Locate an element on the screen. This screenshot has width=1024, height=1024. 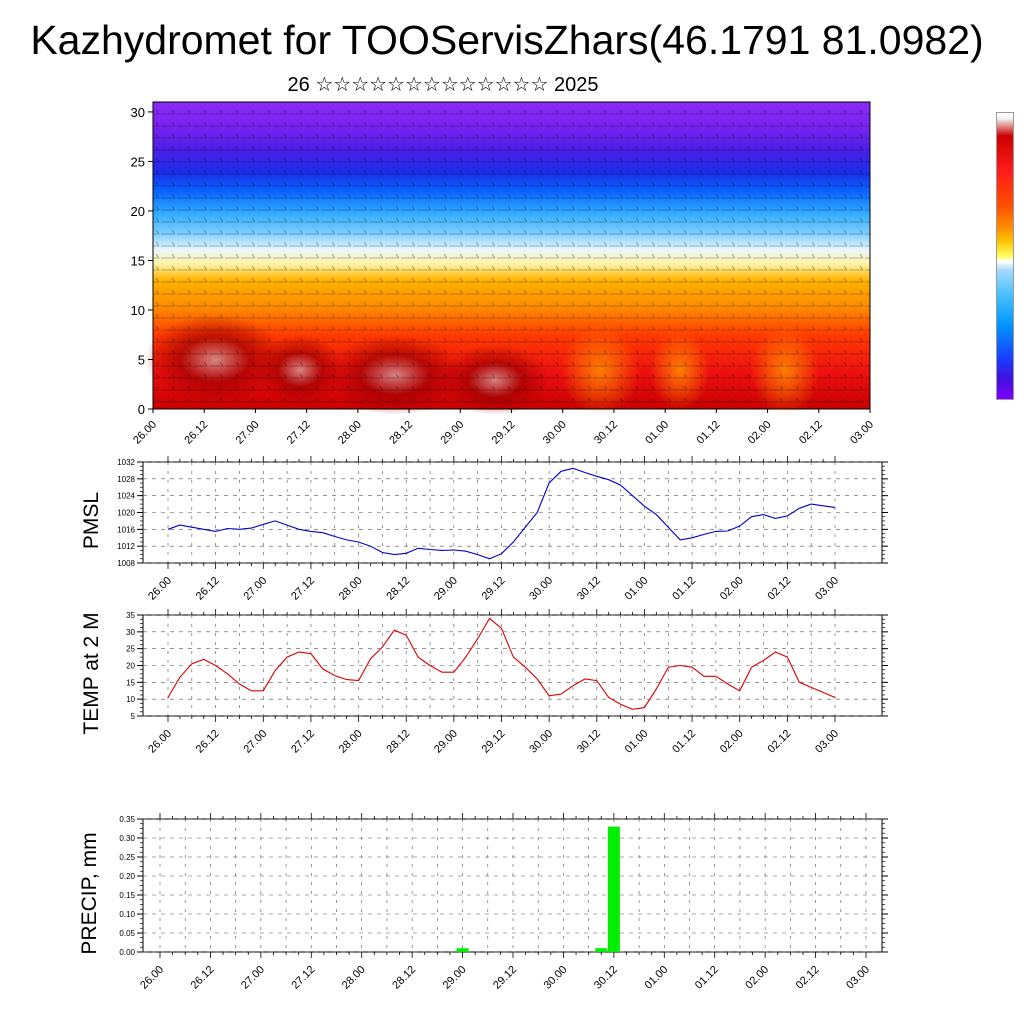
y-tick-label: 0.35 is located at coordinates (127, 819).